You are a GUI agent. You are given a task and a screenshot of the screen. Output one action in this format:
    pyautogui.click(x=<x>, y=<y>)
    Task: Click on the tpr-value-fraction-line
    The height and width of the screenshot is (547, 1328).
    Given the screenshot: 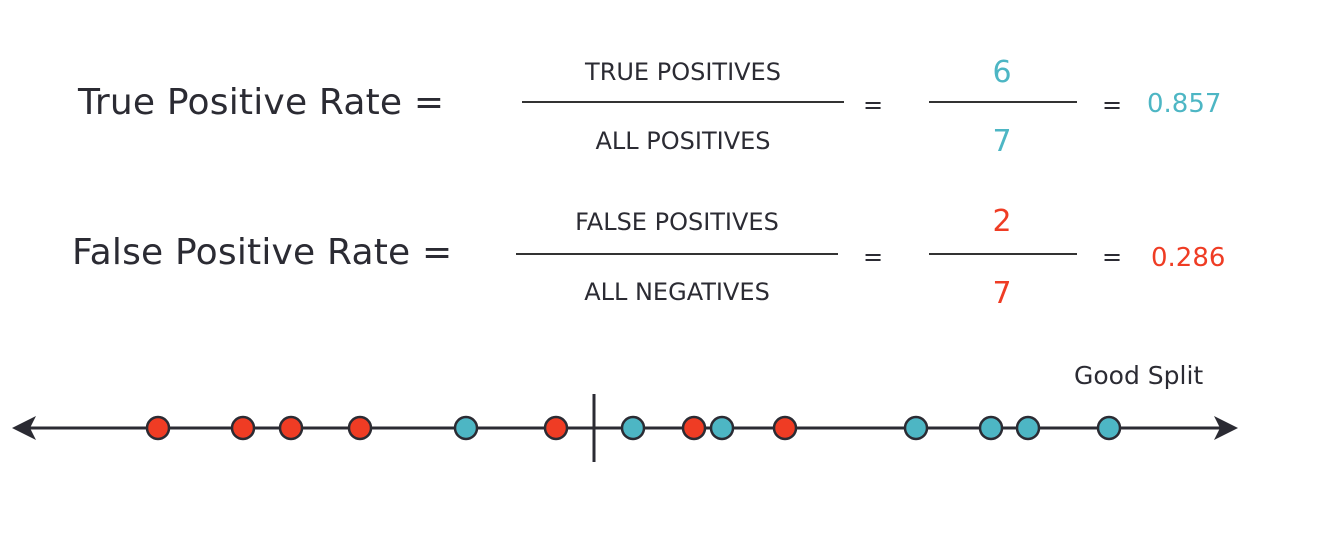 What is the action you would take?
    pyautogui.click(x=1003, y=102)
    